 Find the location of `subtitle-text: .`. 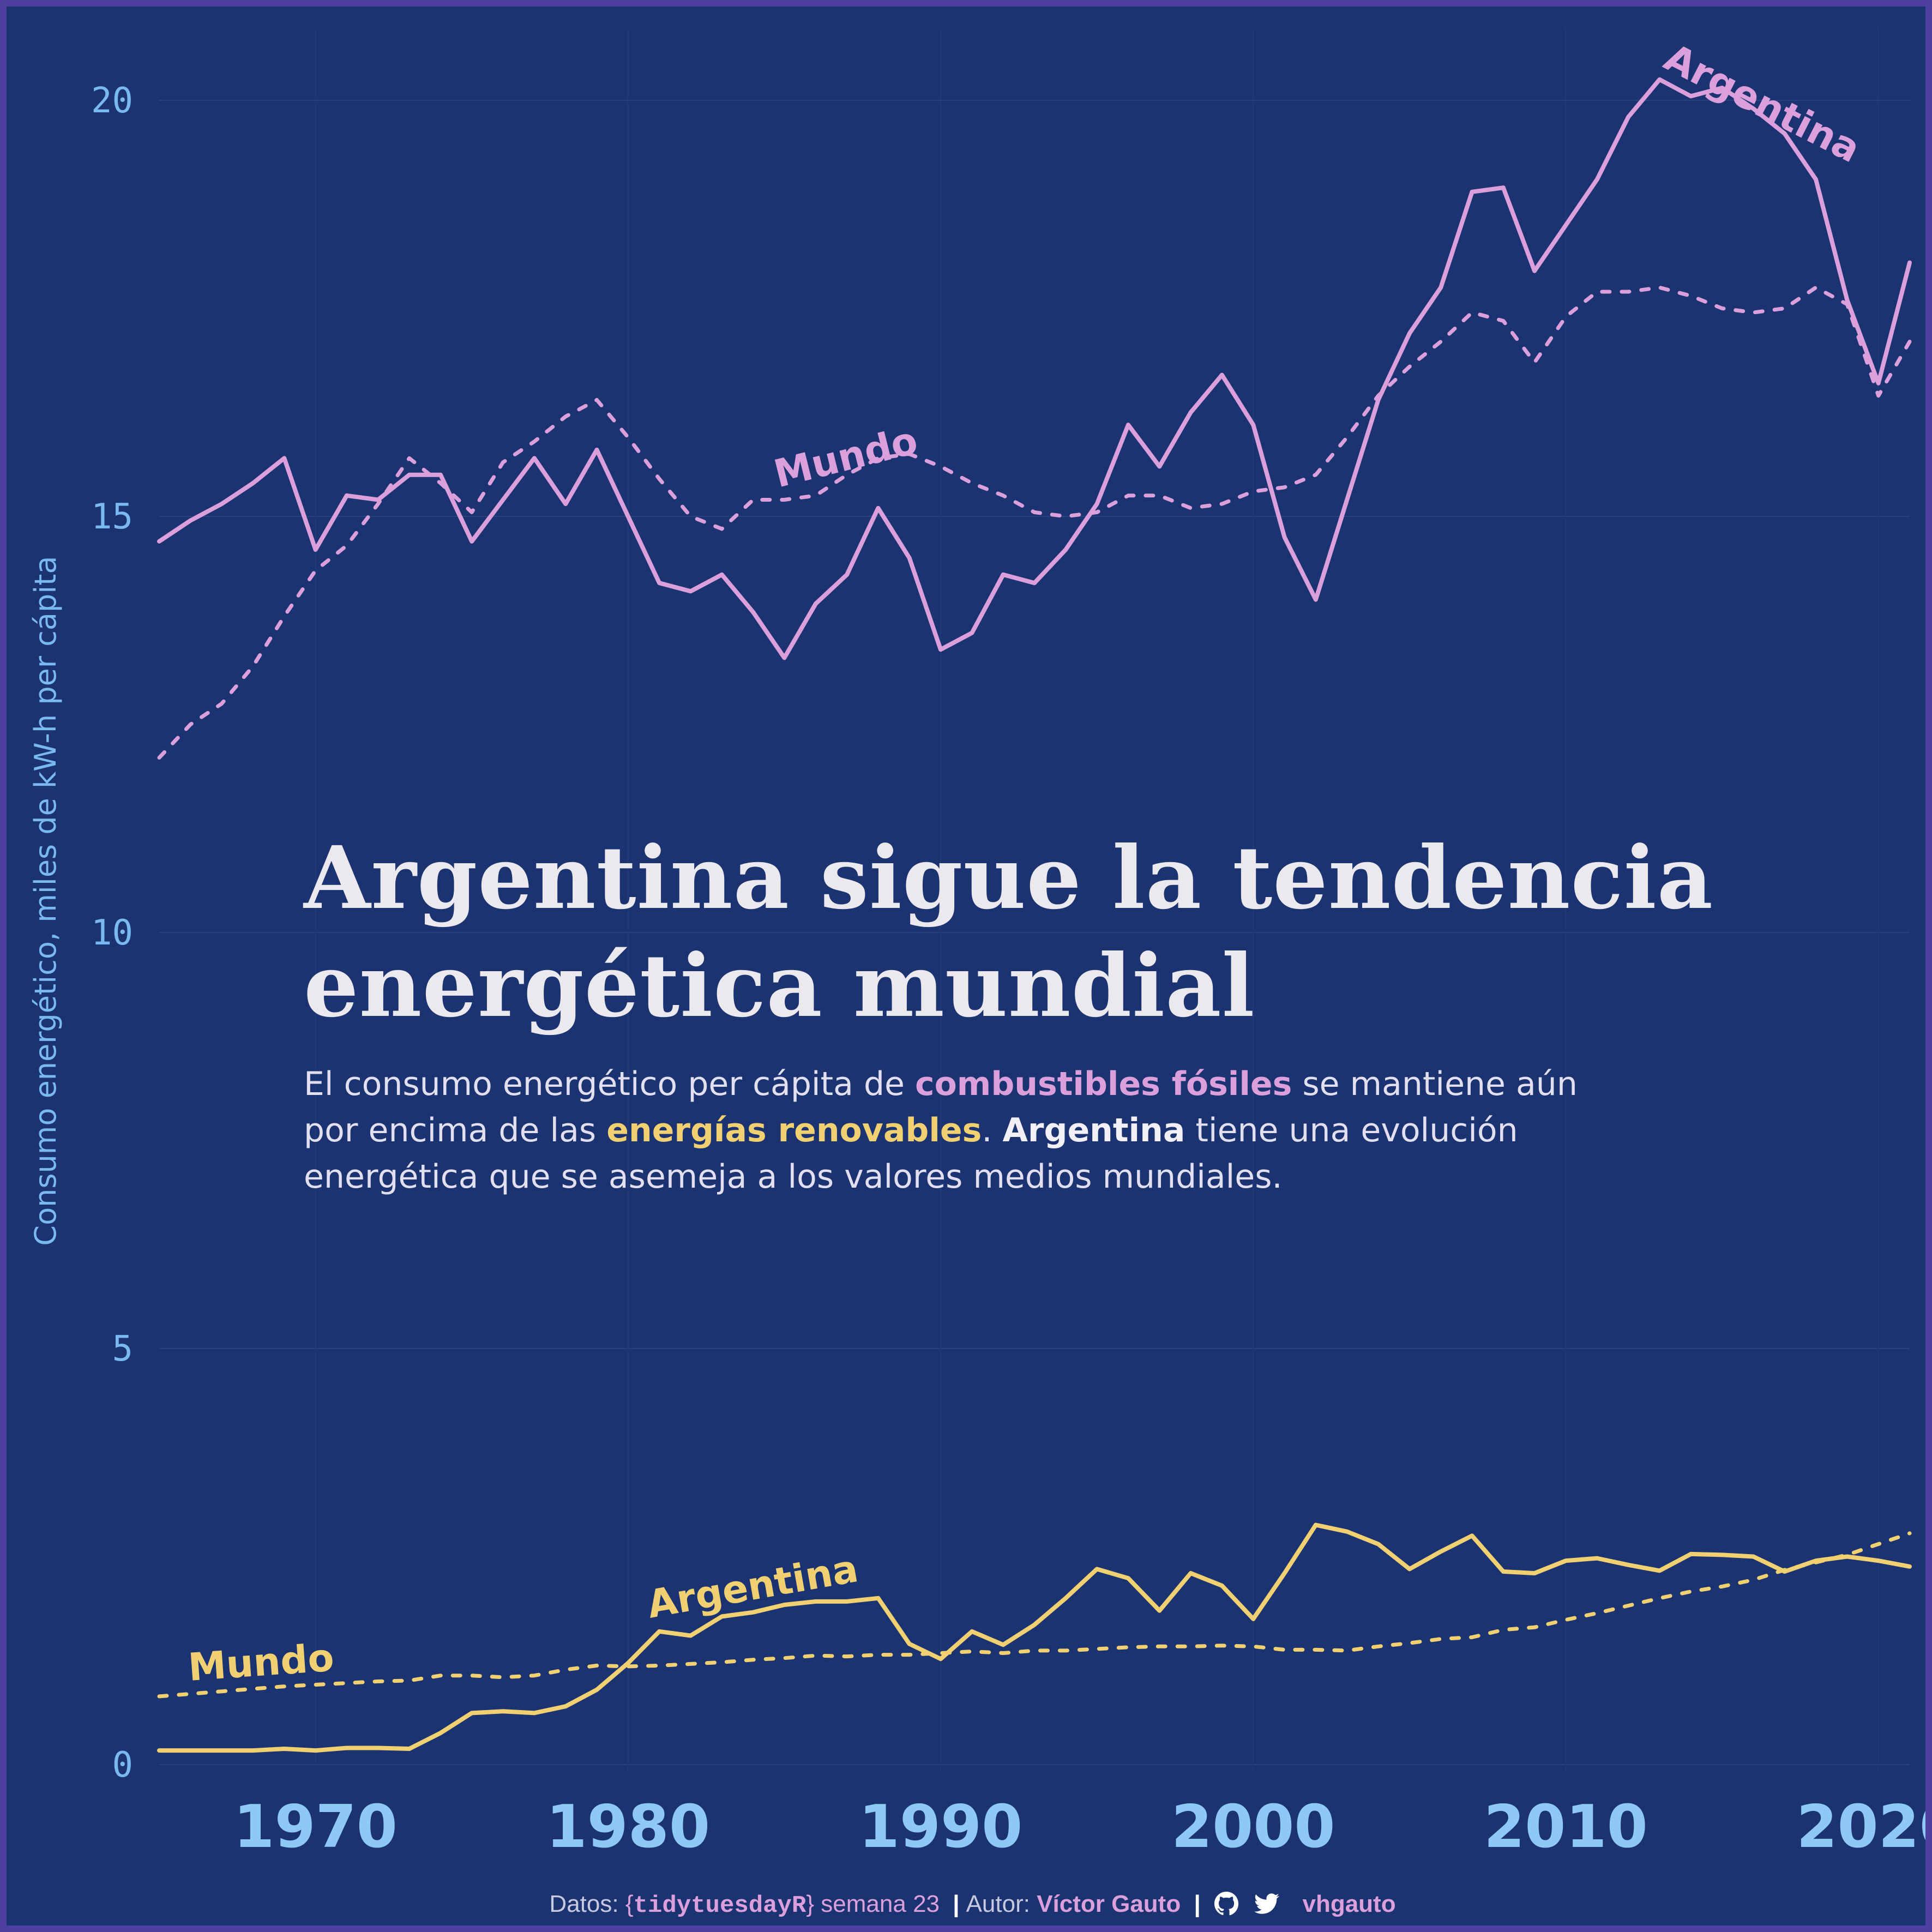

subtitle-text: . is located at coordinates (992, 1130).